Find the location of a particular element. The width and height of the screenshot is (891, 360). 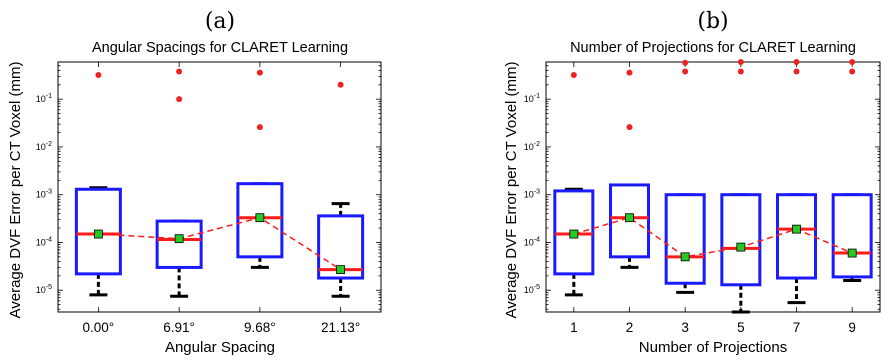

x-tick-label: 3 is located at coordinates (685, 327).